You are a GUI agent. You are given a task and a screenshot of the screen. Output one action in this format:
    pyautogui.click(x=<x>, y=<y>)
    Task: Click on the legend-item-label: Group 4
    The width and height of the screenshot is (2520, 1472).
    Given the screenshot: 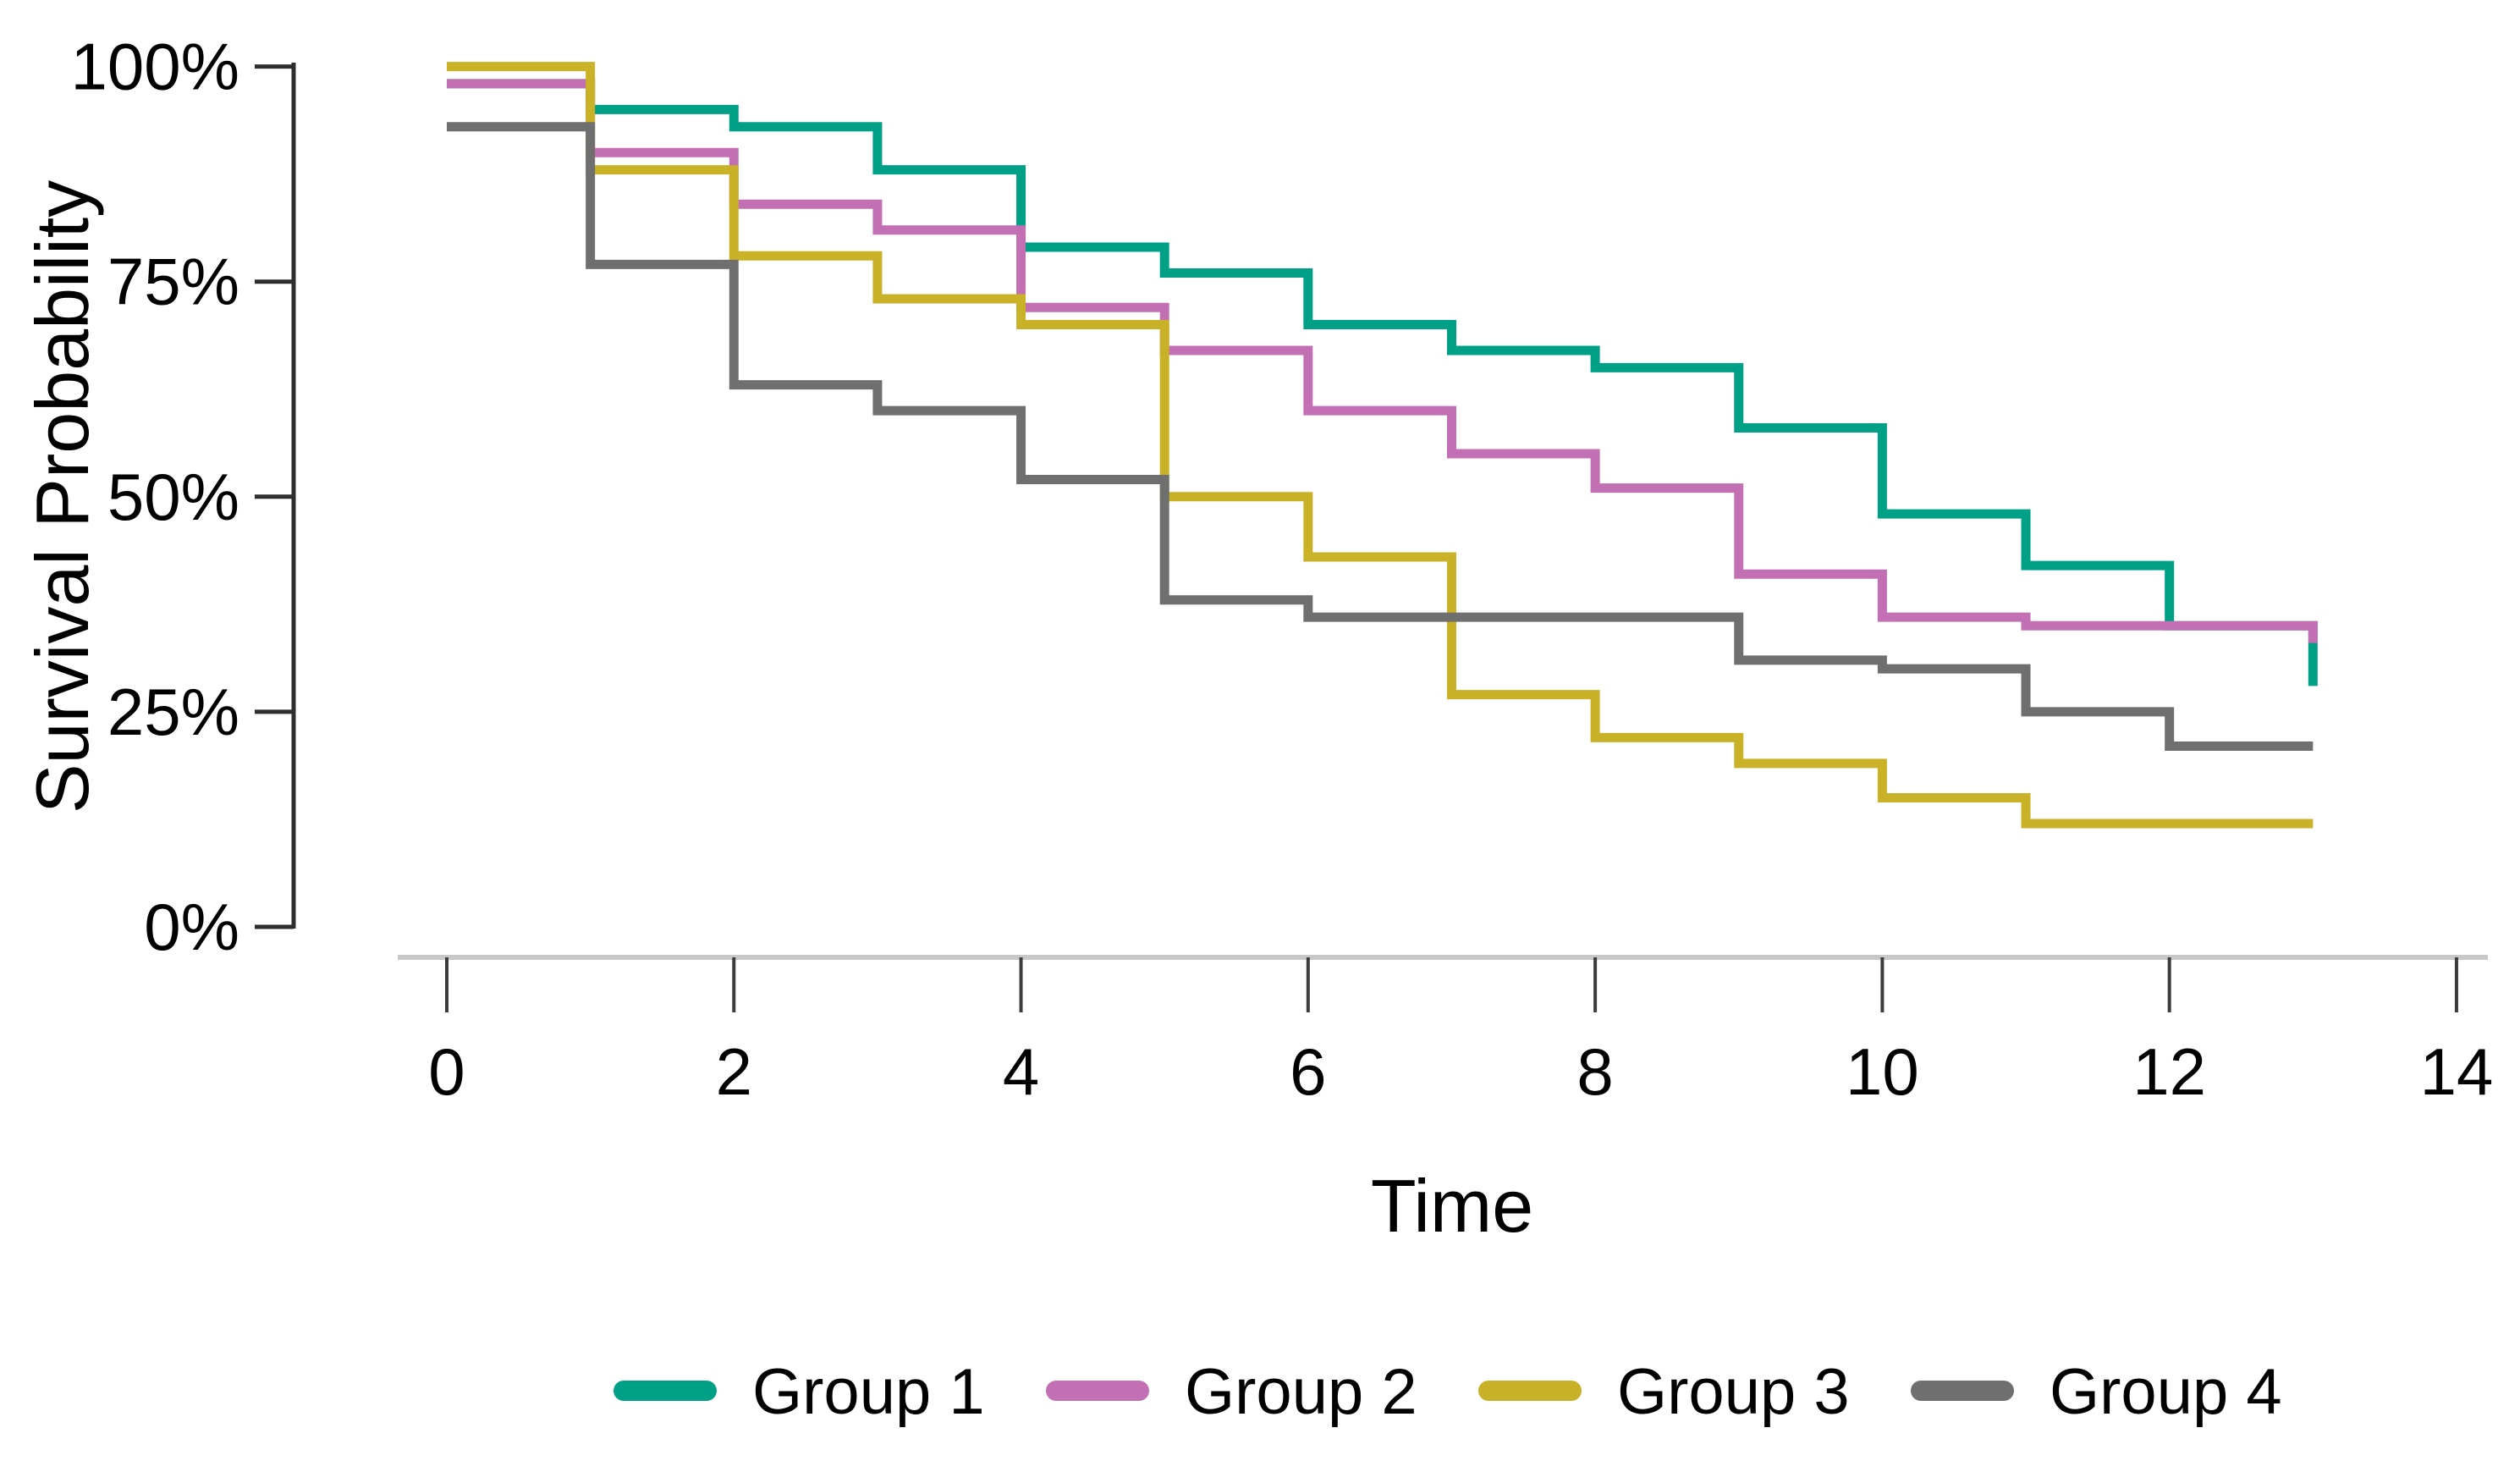 What is the action you would take?
    pyautogui.click(x=2166, y=1392)
    